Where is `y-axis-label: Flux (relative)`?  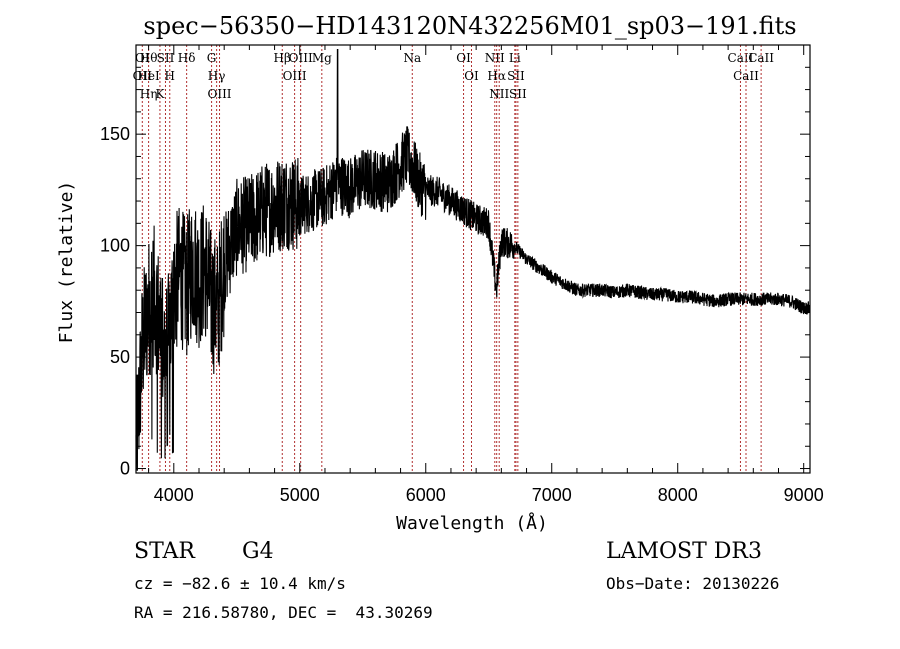
y-axis-label: Flux (relative) is located at coordinates (66, 262).